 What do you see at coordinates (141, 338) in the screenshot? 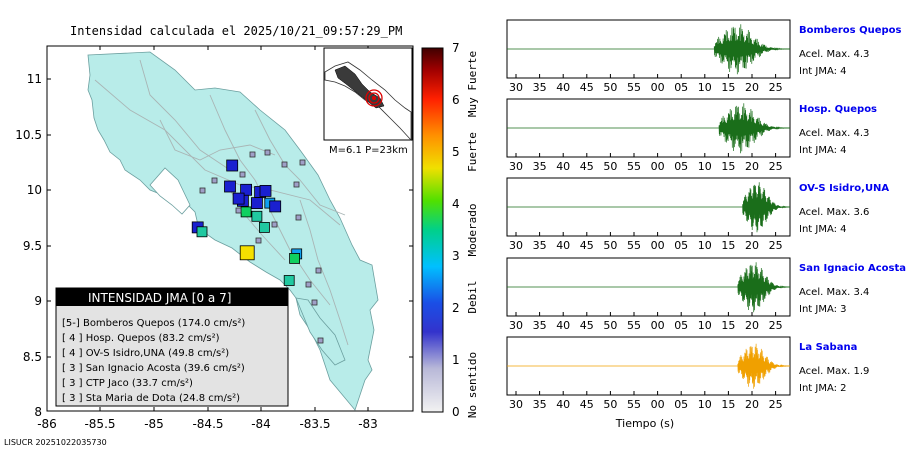
I see `legend-entry: [ 4 ] Hosp. Quepos (83.2 cm/s²)` at bounding box center [141, 338].